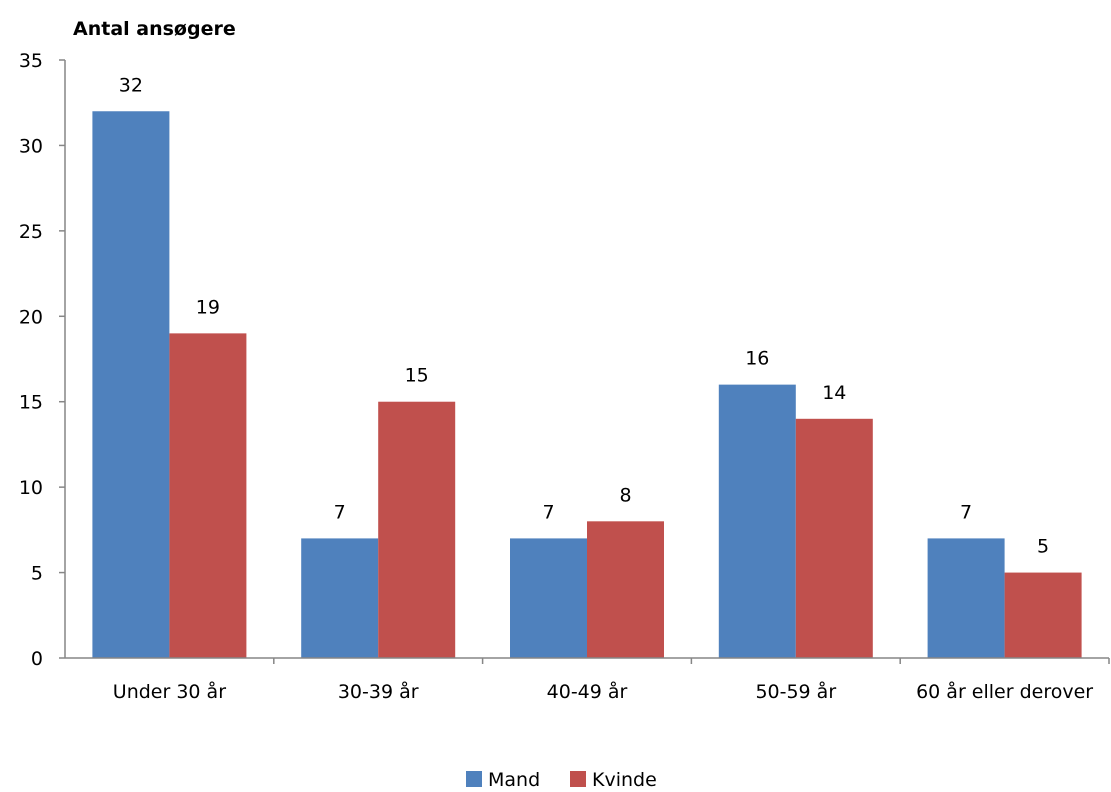  Describe the element at coordinates (154, 29) in the screenshot. I see `y-axis-title: Antal ansøgere` at that location.